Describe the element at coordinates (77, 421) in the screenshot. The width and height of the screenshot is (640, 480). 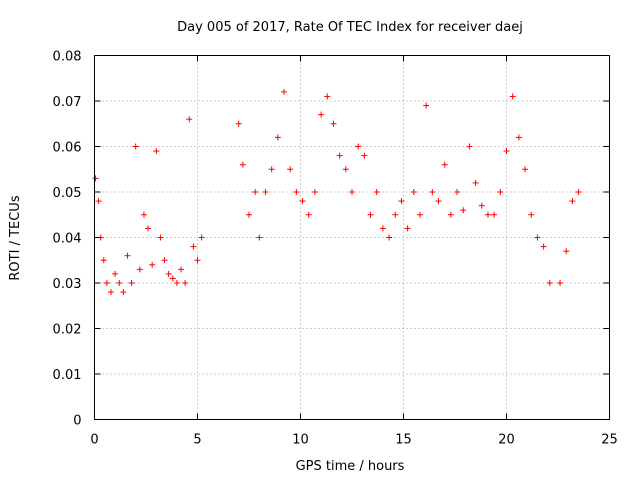
I see `y-tick-label: 0` at that location.